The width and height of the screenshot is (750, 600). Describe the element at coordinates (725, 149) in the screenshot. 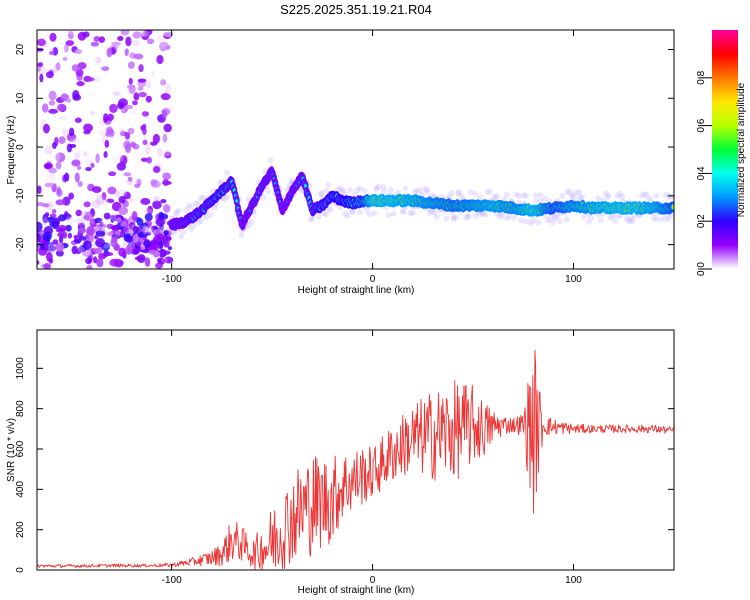

I see `colorbar-bar` at that location.